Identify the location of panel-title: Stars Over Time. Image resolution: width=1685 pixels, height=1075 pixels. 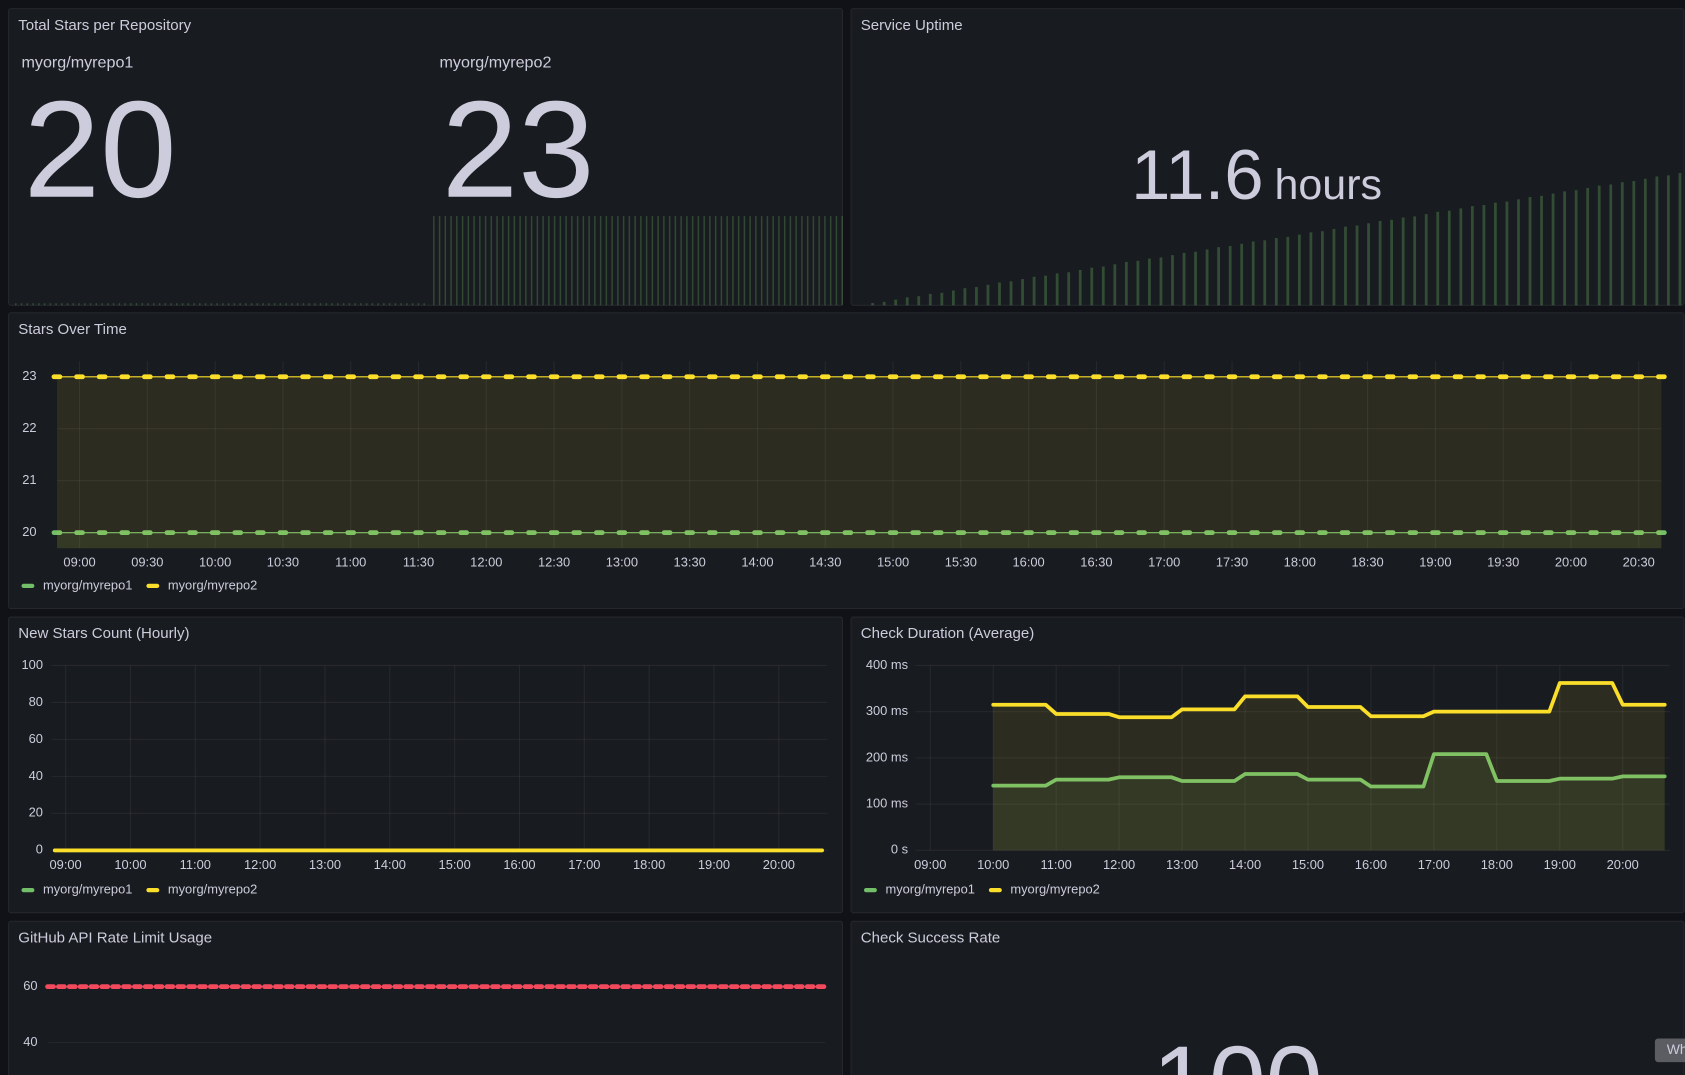
(72, 329).